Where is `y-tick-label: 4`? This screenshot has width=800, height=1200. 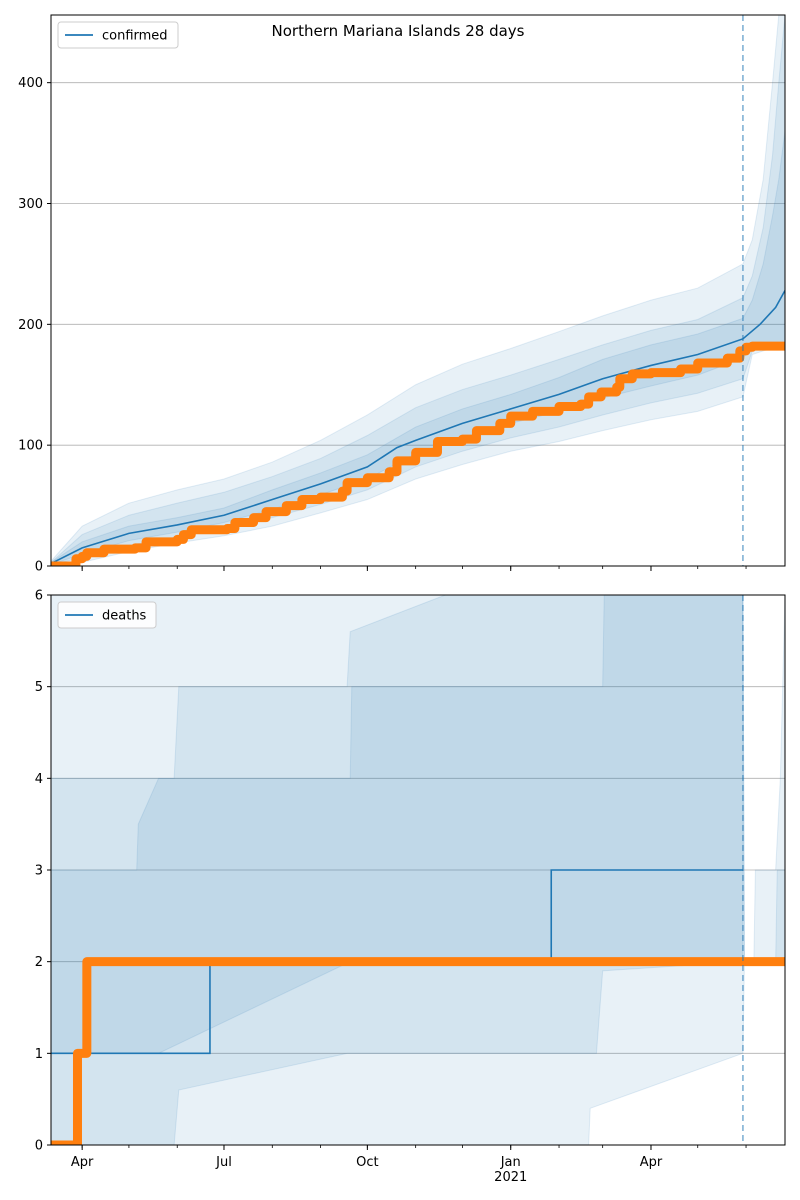 y-tick-label: 4 is located at coordinates (39, 779).